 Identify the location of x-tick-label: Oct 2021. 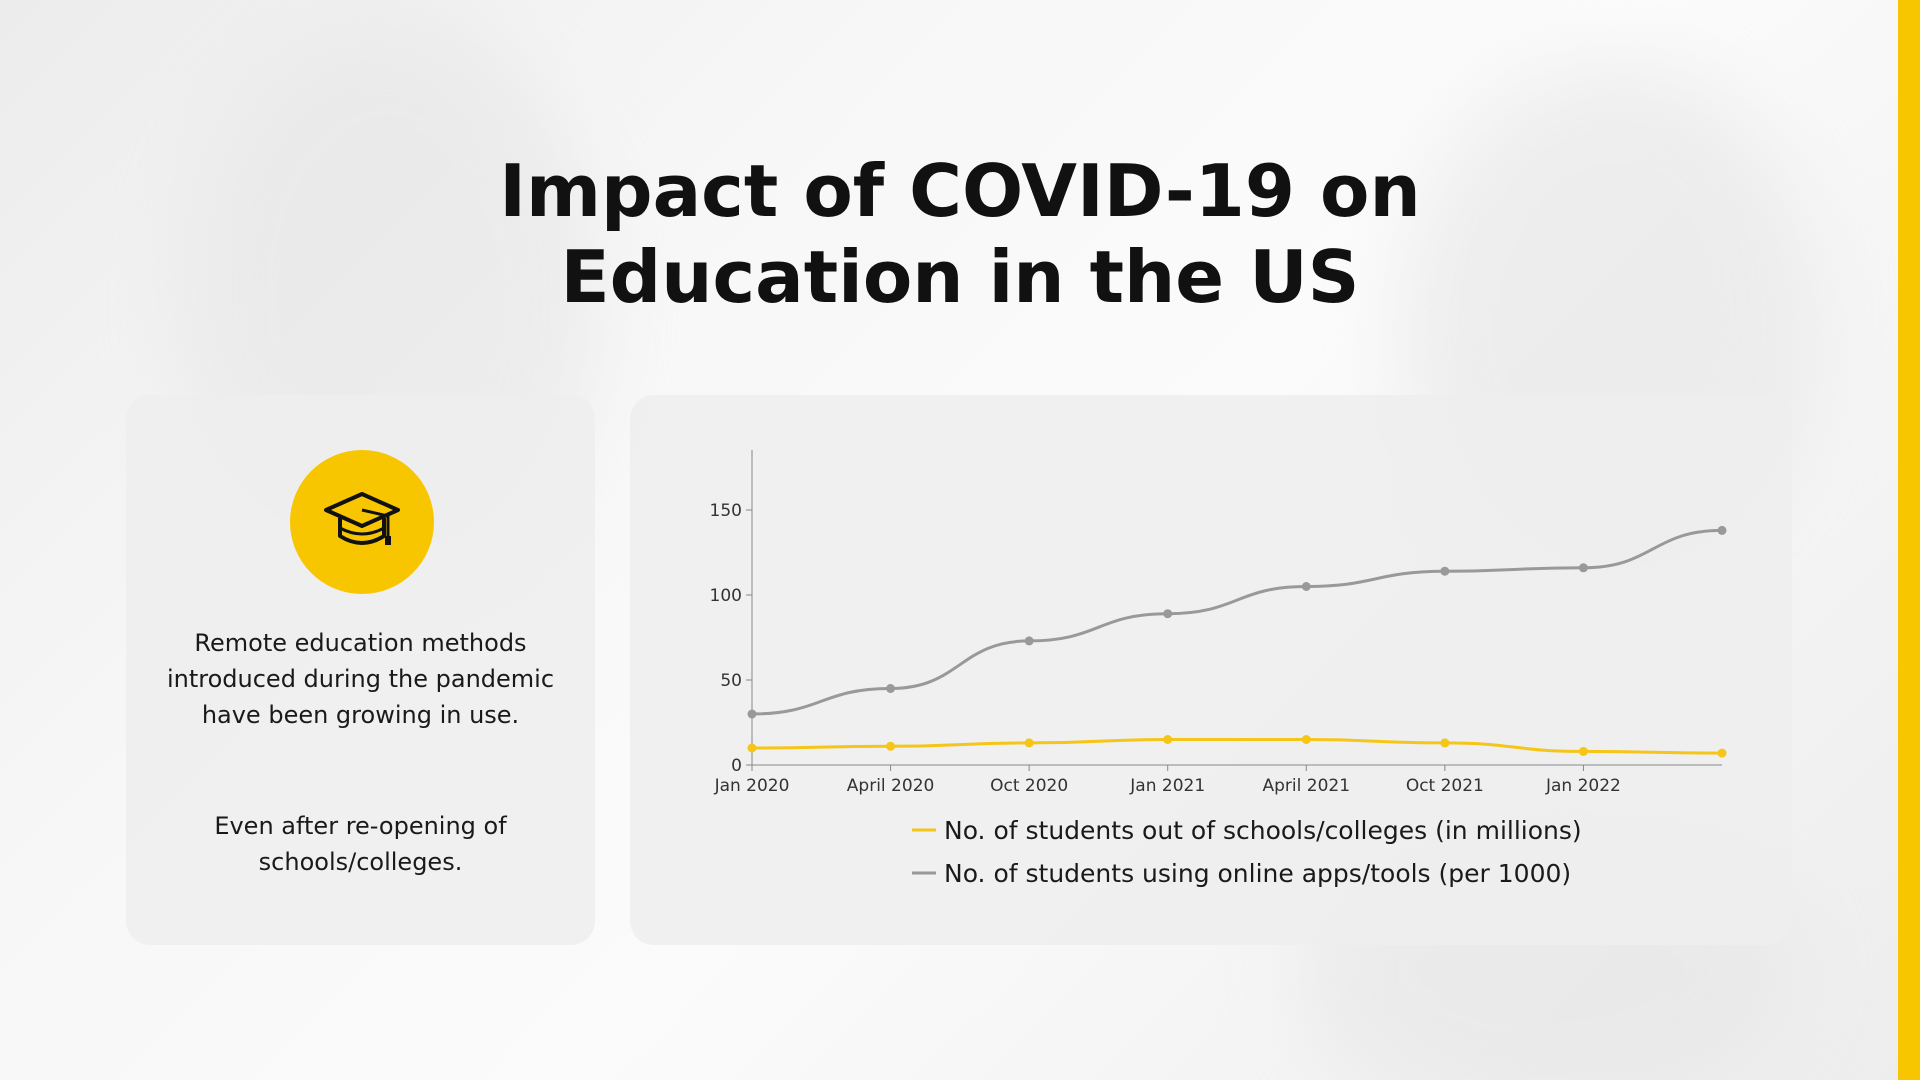
(1445, 786).